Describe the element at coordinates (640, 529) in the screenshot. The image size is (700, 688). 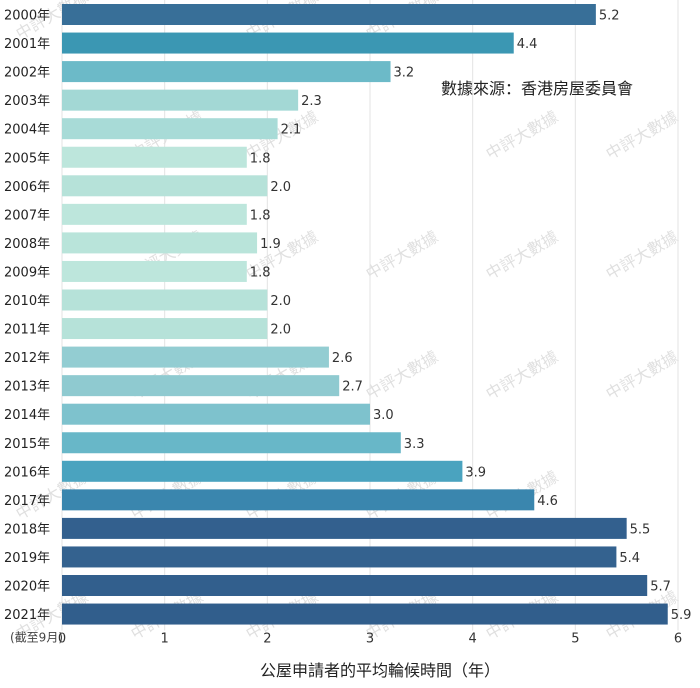
I see `value-label: 5.5` at that location.